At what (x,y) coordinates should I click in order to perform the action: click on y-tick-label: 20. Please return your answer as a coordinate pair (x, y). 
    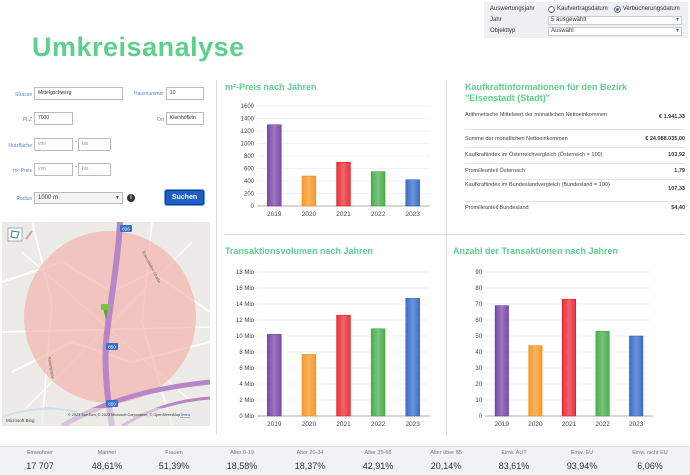
    Looking at the image, I should click on (478, 385).